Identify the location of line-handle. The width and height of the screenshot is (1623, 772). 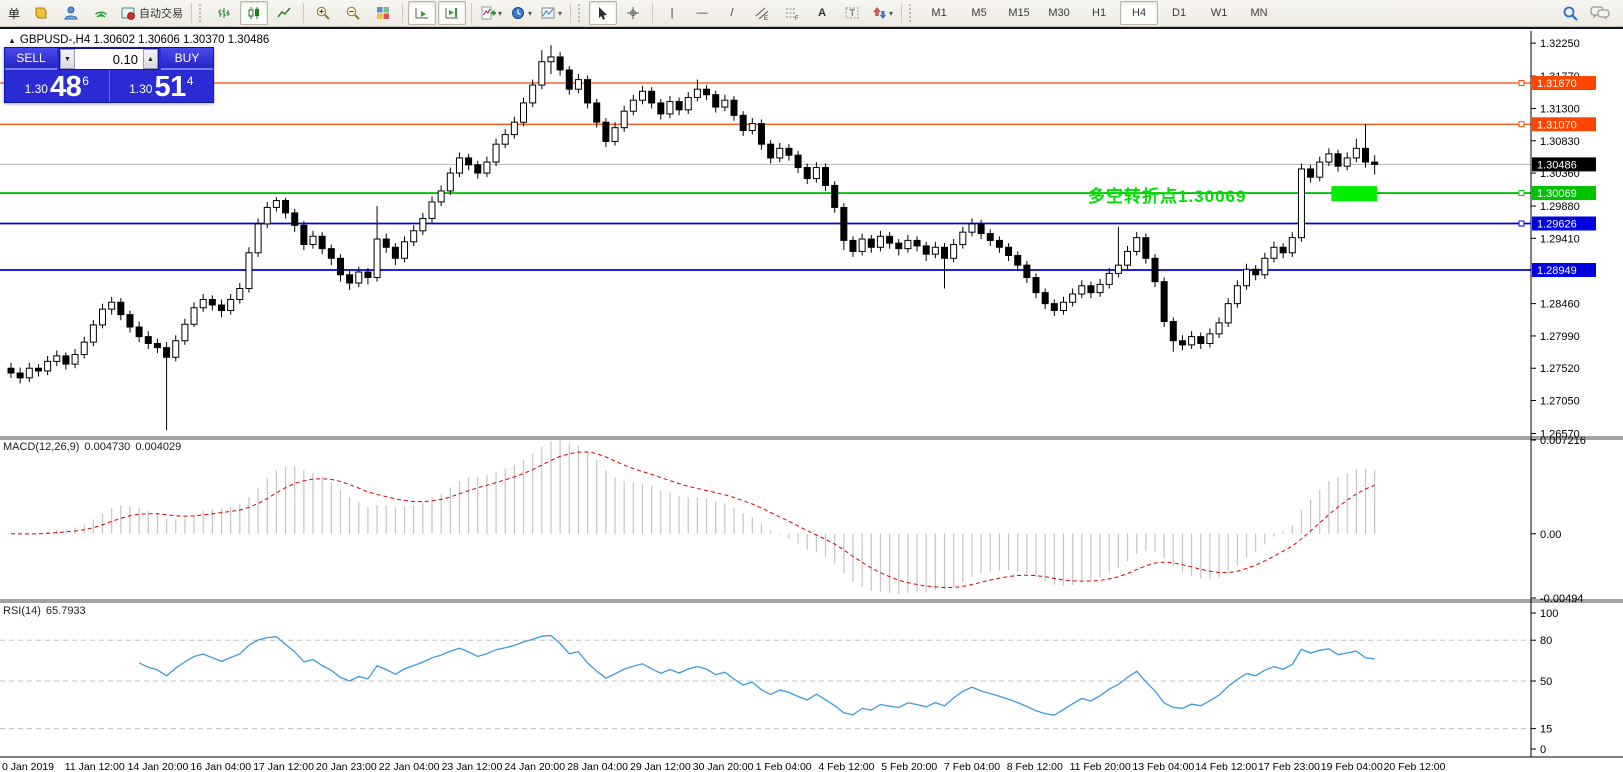
(1521, 193).